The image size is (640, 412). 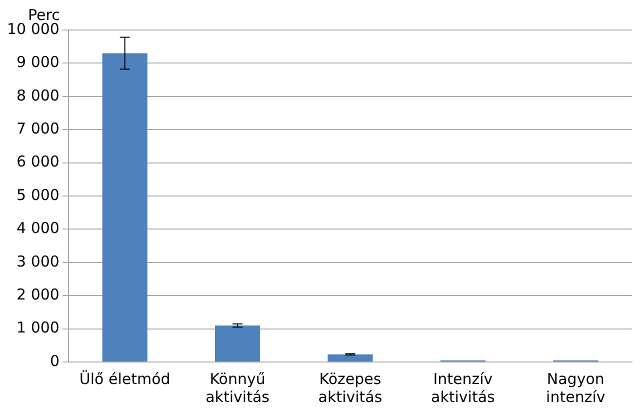 What do you see at coordinates (38, 62) in the screenshot?
I see `y-tick-label: 9 000` at bounding box center [38, 62].